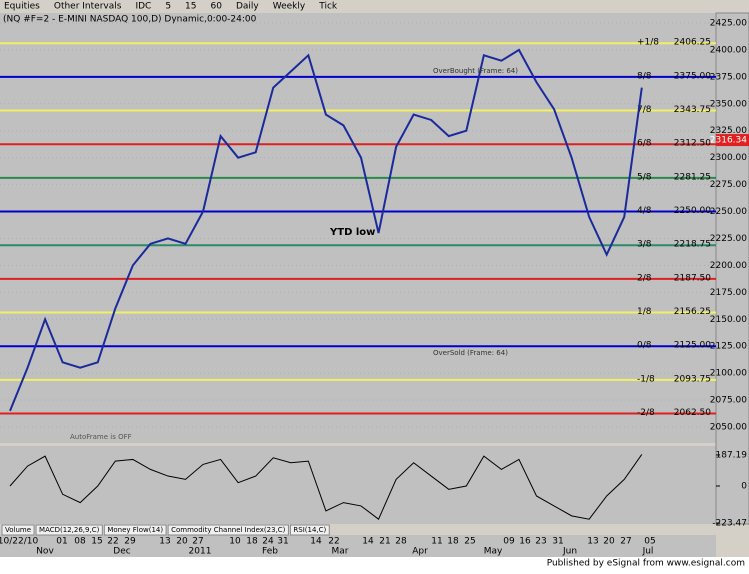 The width and height of the screenshot is (749, 574). Describe the element at coordinates (101, 437) in the screenshot. I see `annotation: AutoFrame is OFF` at that location.